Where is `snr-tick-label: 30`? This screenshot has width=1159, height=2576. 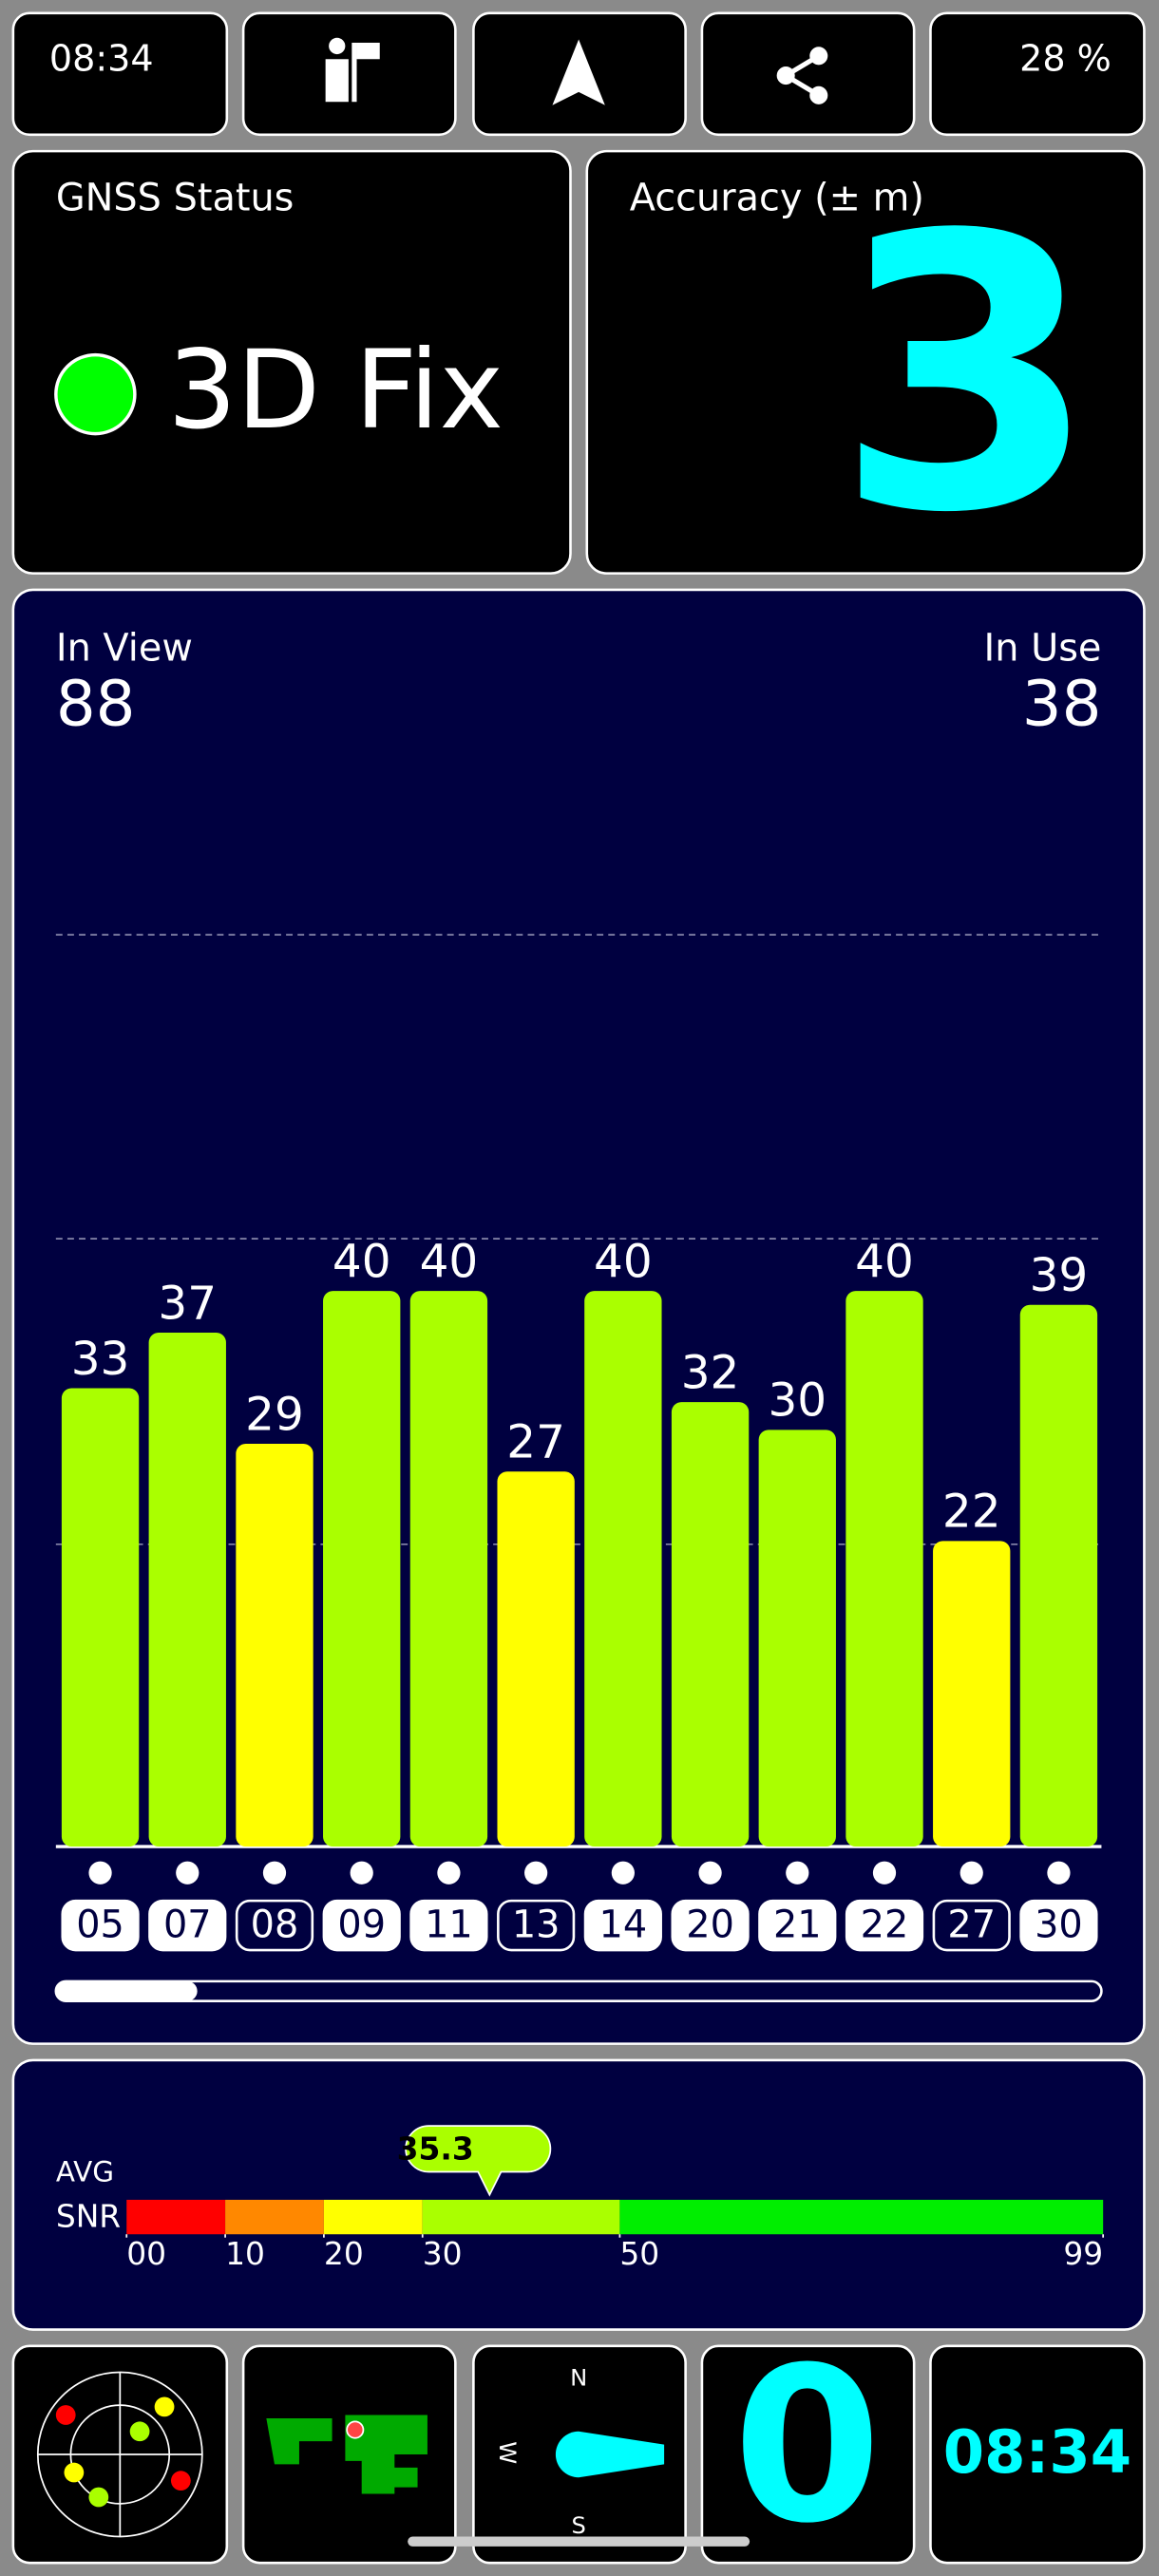 snr-tick-label: 30 is located at coordinates (443, 2253).